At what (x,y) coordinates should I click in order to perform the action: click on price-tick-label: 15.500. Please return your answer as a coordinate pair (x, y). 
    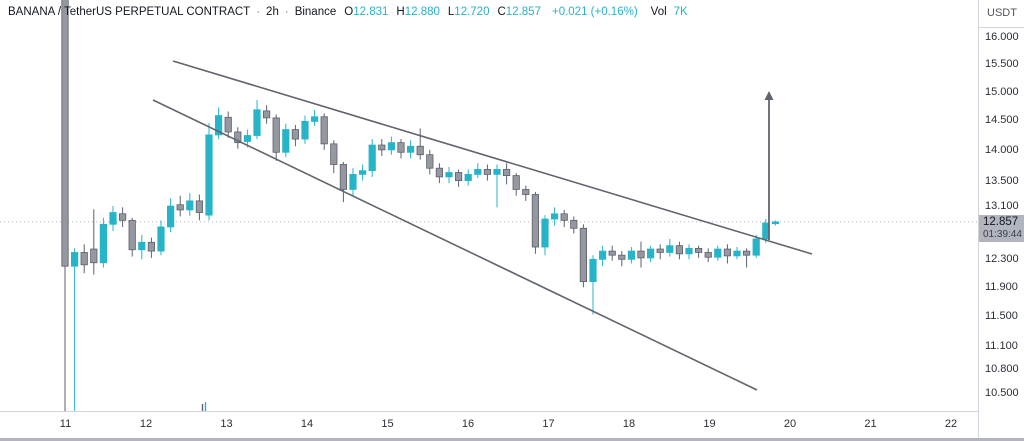
    Looking at the image, I should click on (1002, 63).